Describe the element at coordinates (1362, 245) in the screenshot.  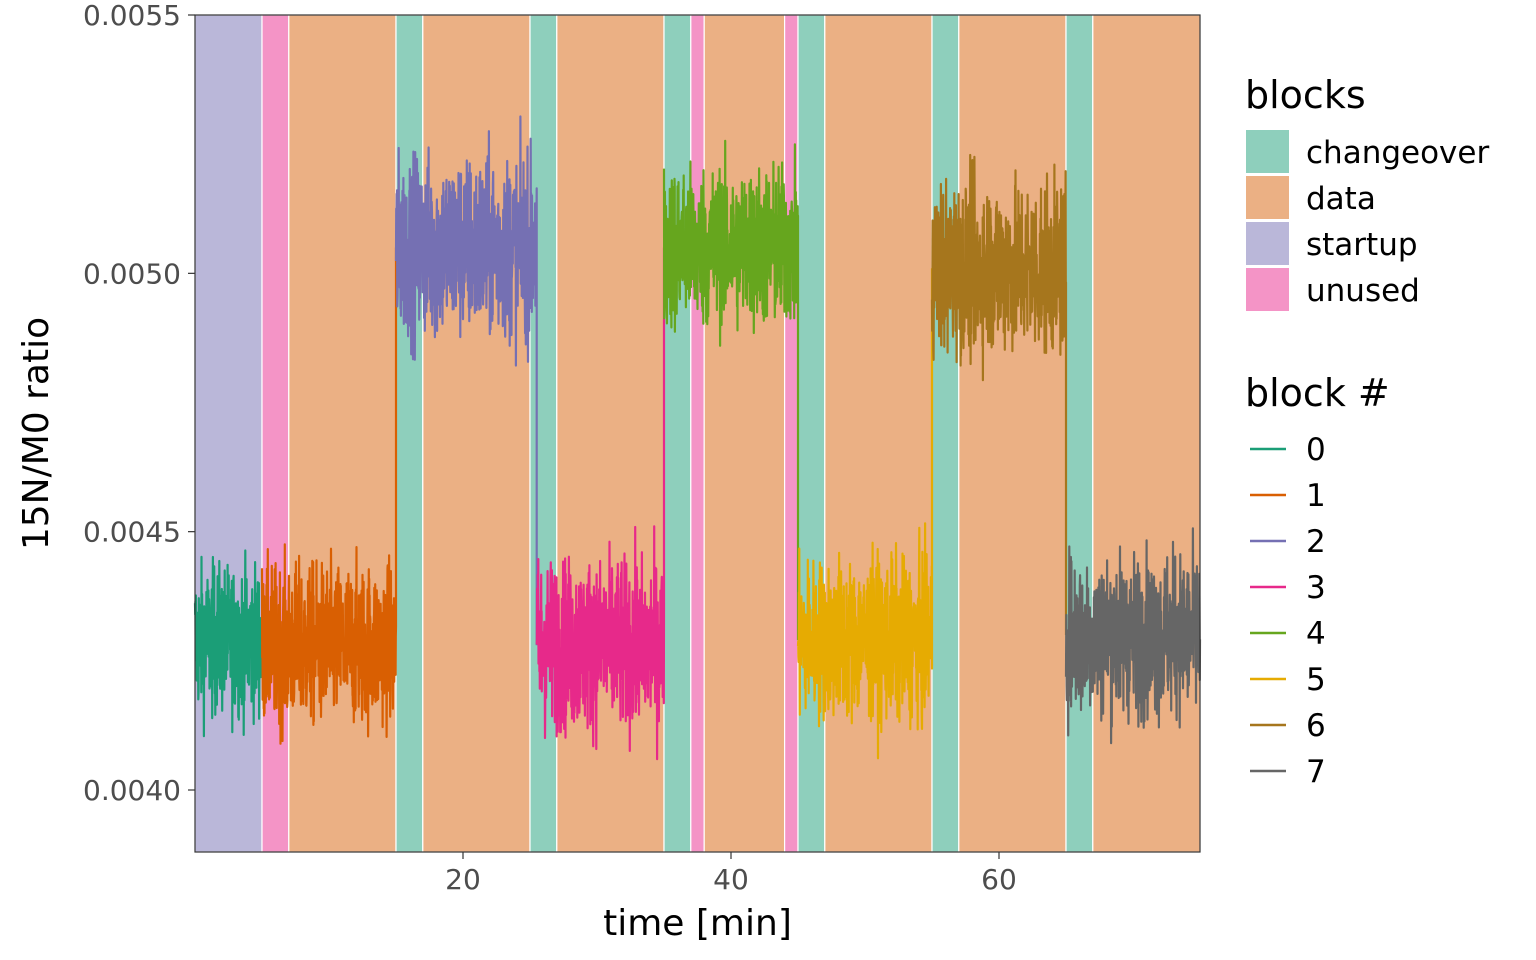
I see `legend-label-startup: startup` at that location.